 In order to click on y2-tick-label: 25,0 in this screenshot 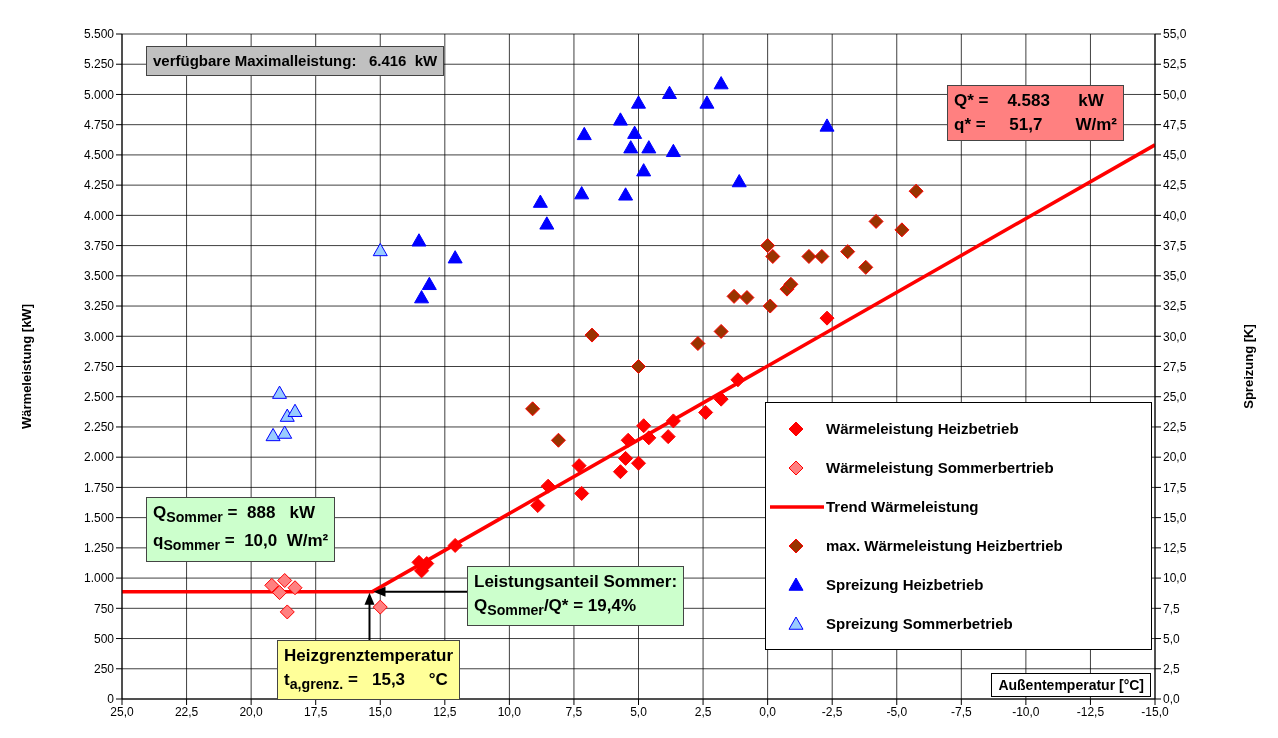, I will do `click(1175, 396)`.